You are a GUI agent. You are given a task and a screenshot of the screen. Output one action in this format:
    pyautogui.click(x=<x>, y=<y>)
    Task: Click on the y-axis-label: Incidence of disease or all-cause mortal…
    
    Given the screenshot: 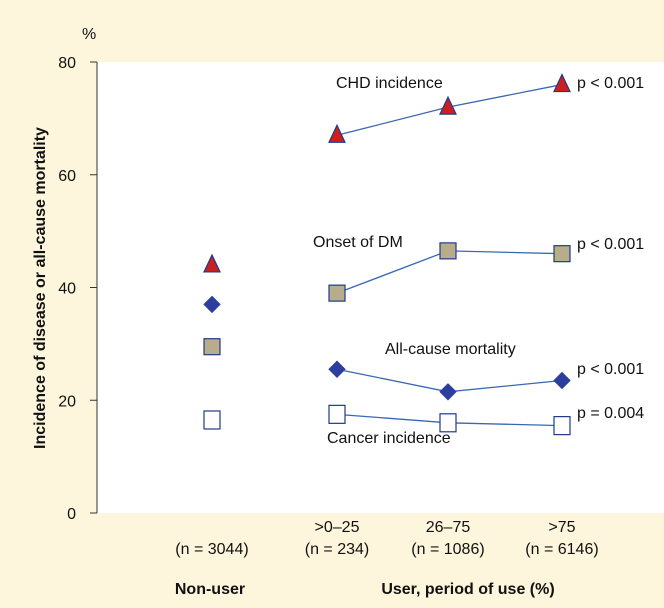 What is the action you would take?
    pyautogui.click(x=40, y=288)
    